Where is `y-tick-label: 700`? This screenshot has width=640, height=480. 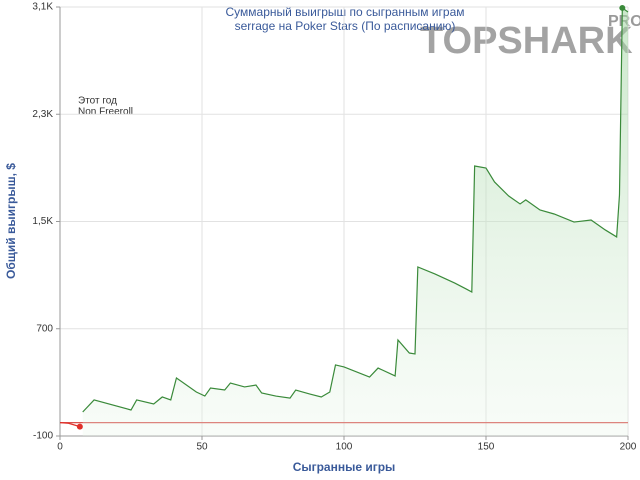 y-tick-label: 700 is located at coordinates (44, 328).